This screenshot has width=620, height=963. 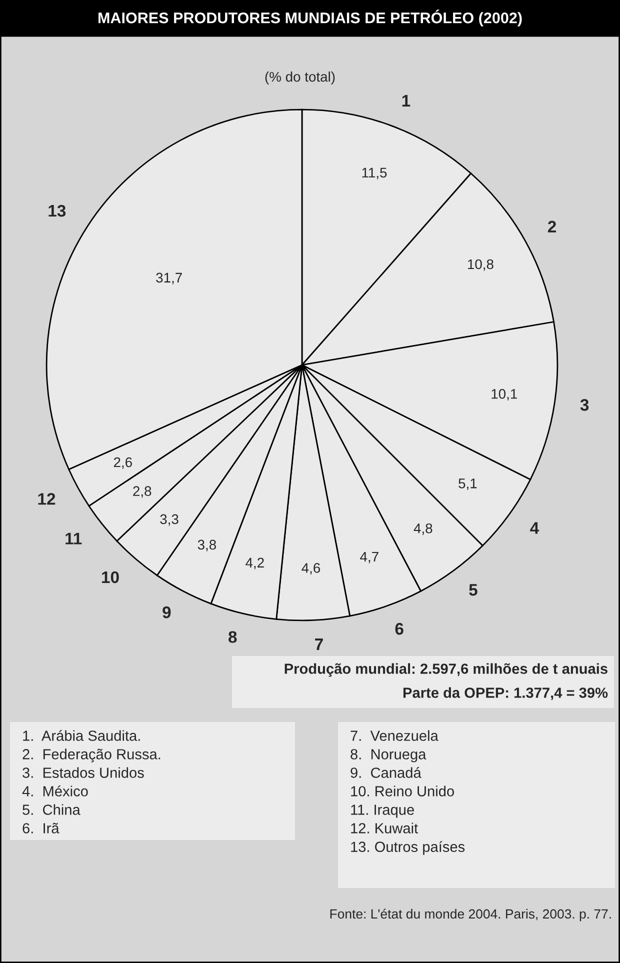 I want to click on data-label: 4,8, so click(x=423, y=529).